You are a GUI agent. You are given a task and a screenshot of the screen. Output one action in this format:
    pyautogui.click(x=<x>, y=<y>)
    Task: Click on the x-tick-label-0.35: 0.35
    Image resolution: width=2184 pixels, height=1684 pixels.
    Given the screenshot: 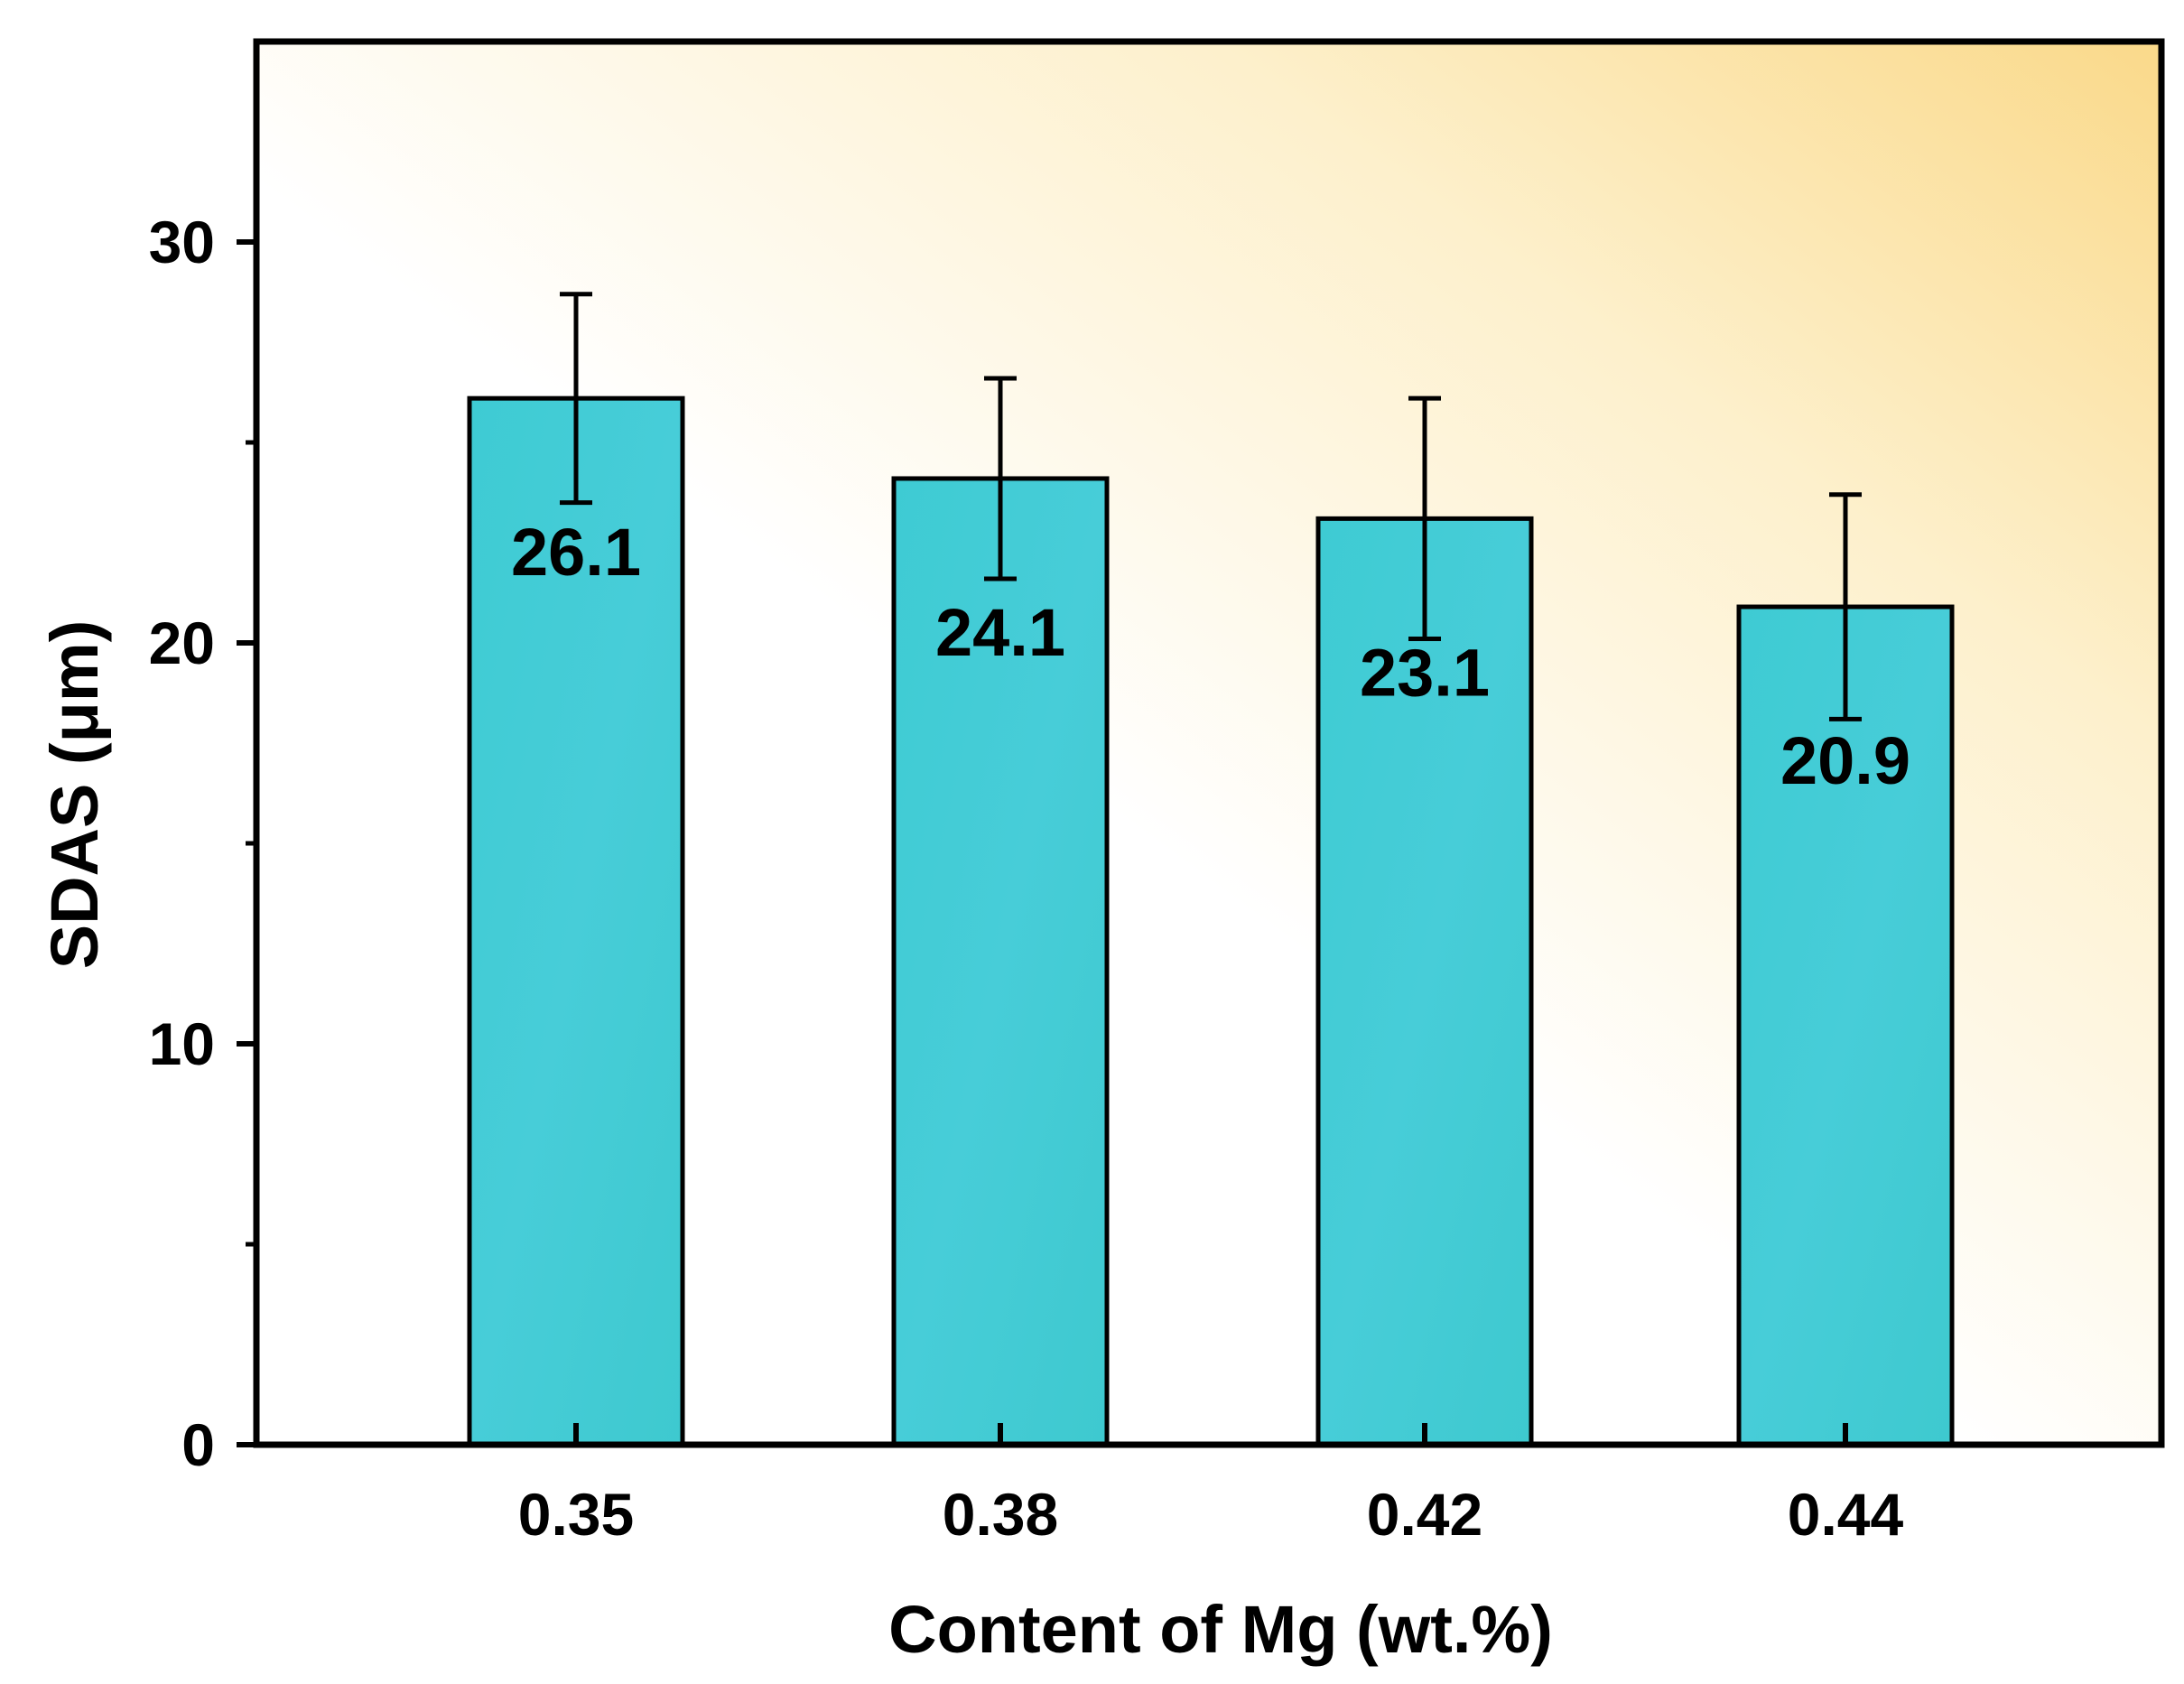 What is the action you would take?
    pyautogui.click(x=576, y=1514)
    